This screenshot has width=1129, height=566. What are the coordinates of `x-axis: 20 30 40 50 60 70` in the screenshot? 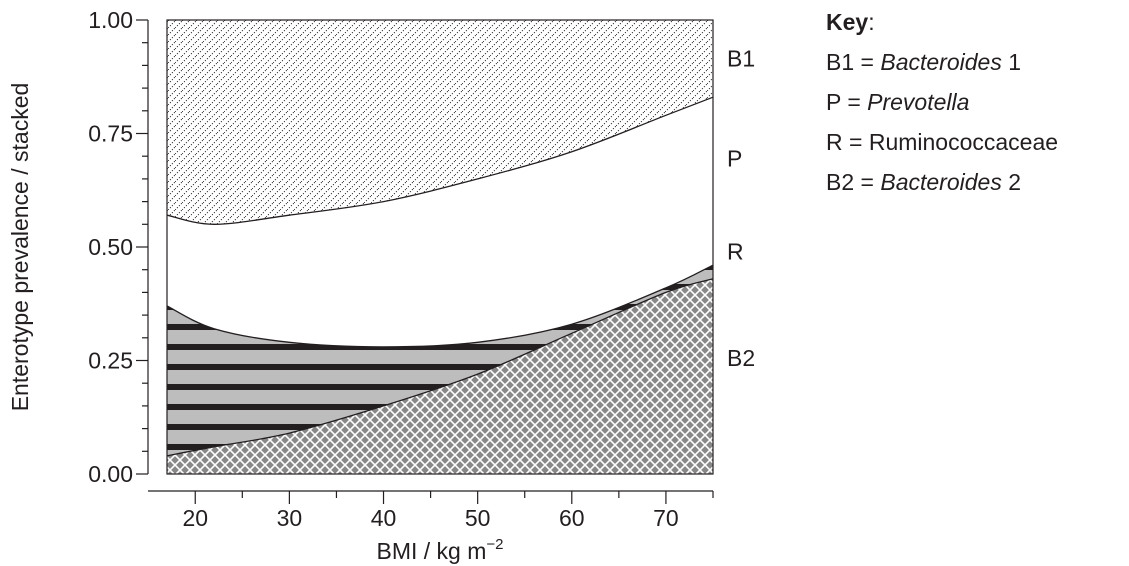 It's located at (431, 510).